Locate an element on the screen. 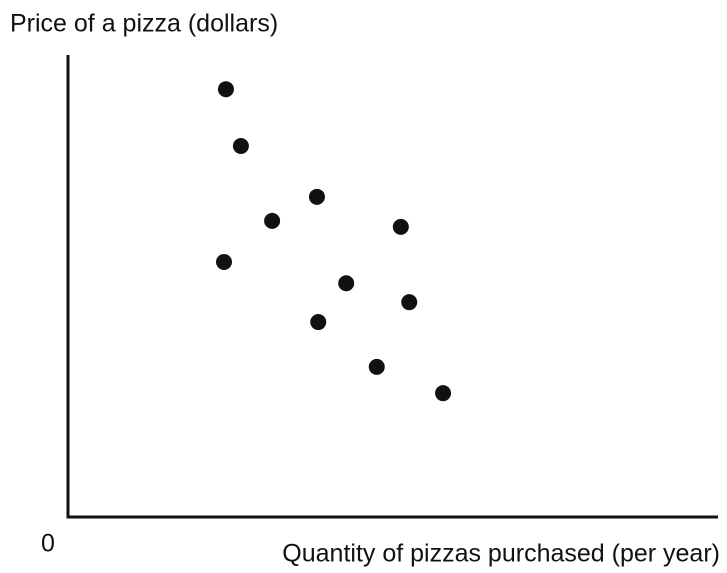 The width and height of the screenshot is (727, 573). x-tick-label: 0 is located at coordinates (48, 544).